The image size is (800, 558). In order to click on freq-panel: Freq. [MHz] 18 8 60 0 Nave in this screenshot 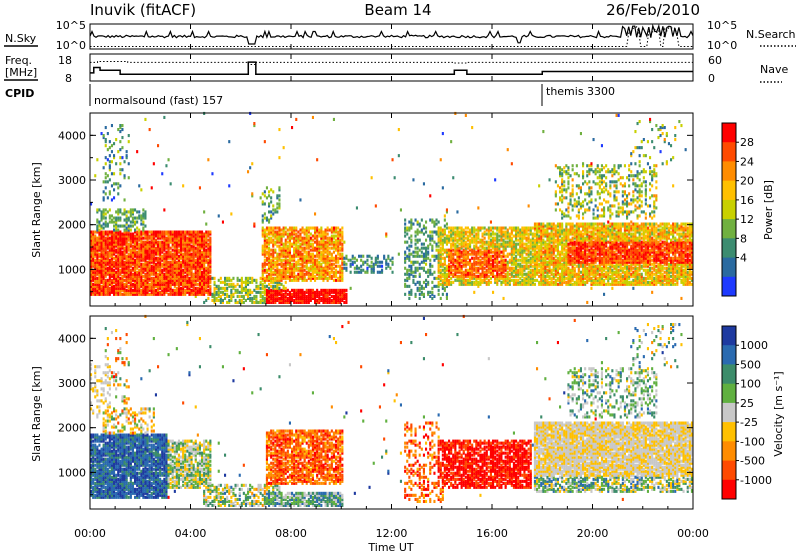, I will do `click(396, 69)`.